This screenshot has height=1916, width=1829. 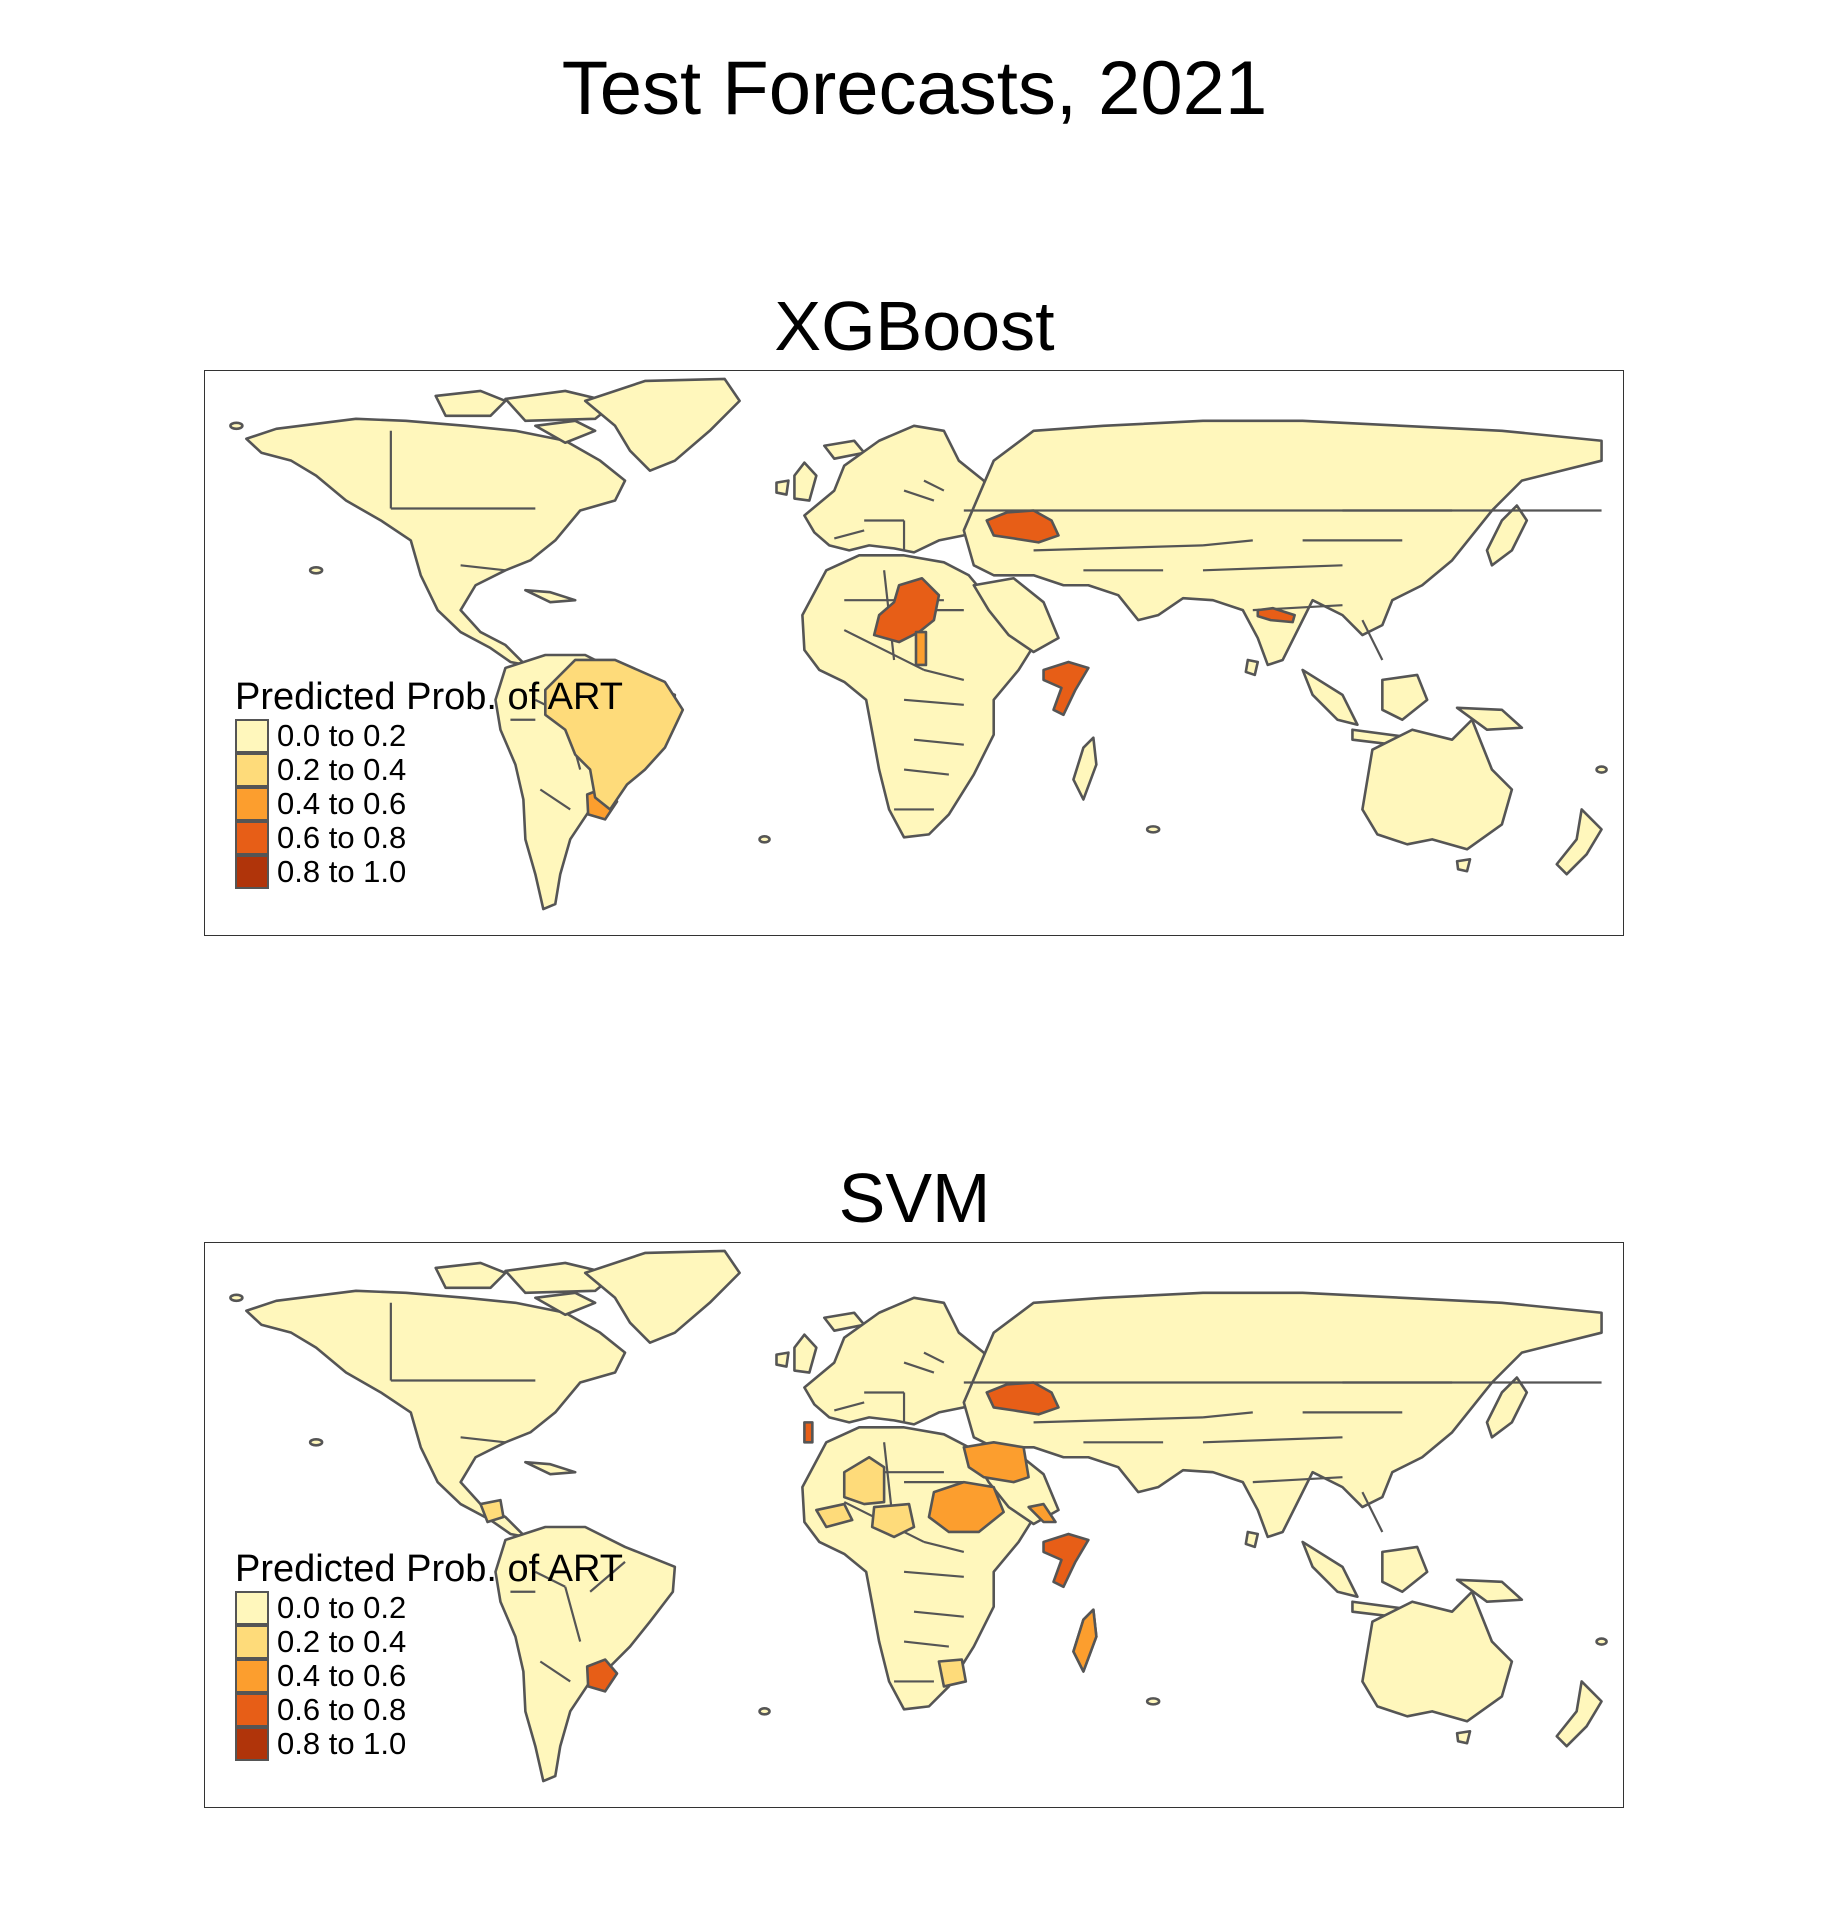 I want to click on greenland, so click(x=662, y=424).